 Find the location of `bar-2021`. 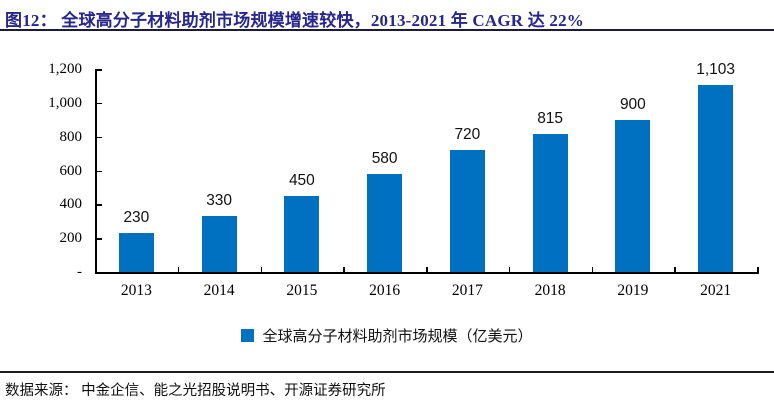

bar-2021 is located at coordinates (716, 178).